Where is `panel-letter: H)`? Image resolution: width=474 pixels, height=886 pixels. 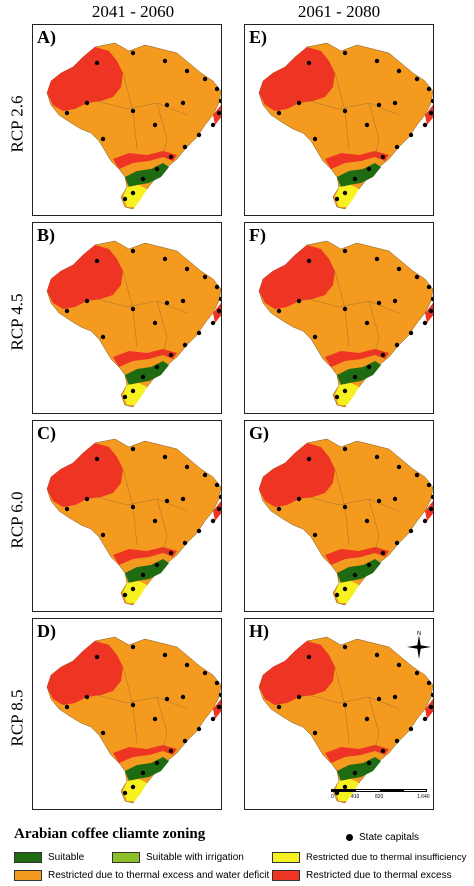
panel-letter: H) is located at coordinates (259, 631).